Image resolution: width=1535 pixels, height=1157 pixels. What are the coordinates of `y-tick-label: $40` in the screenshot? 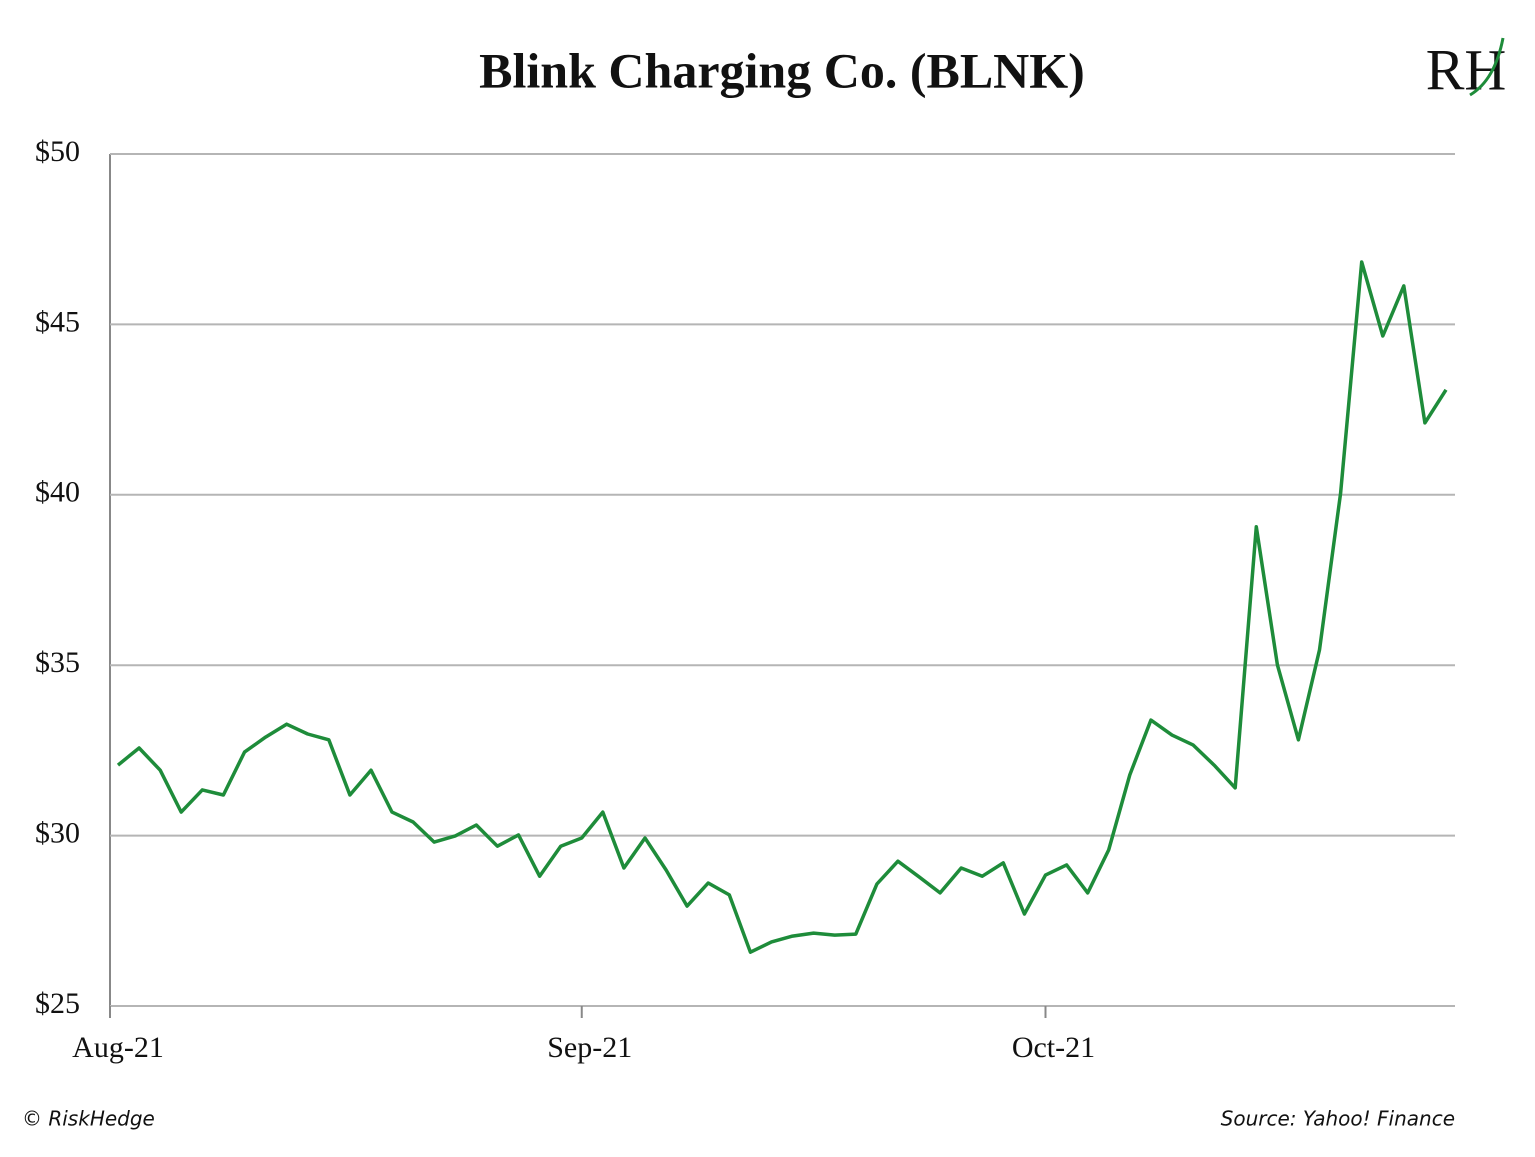 It's located at (57, 492).